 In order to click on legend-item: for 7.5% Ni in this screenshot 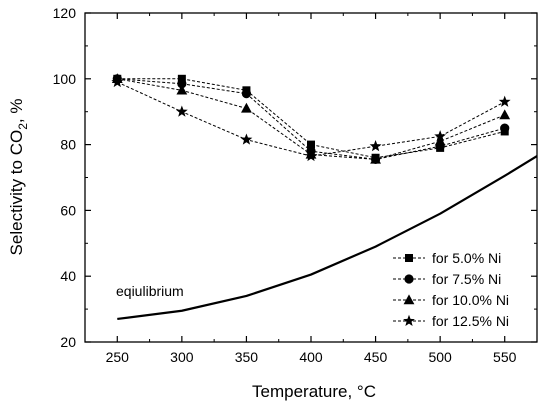, I will do `click(447, 279)`.